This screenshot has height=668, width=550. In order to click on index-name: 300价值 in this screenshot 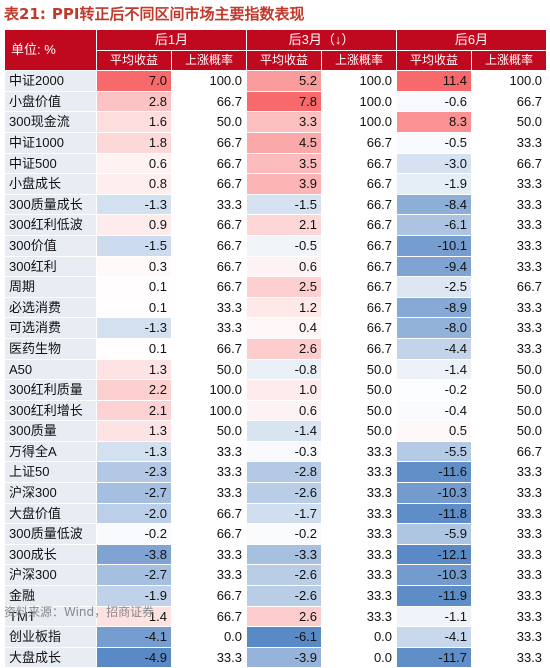, I will do `click(50, 245)`.